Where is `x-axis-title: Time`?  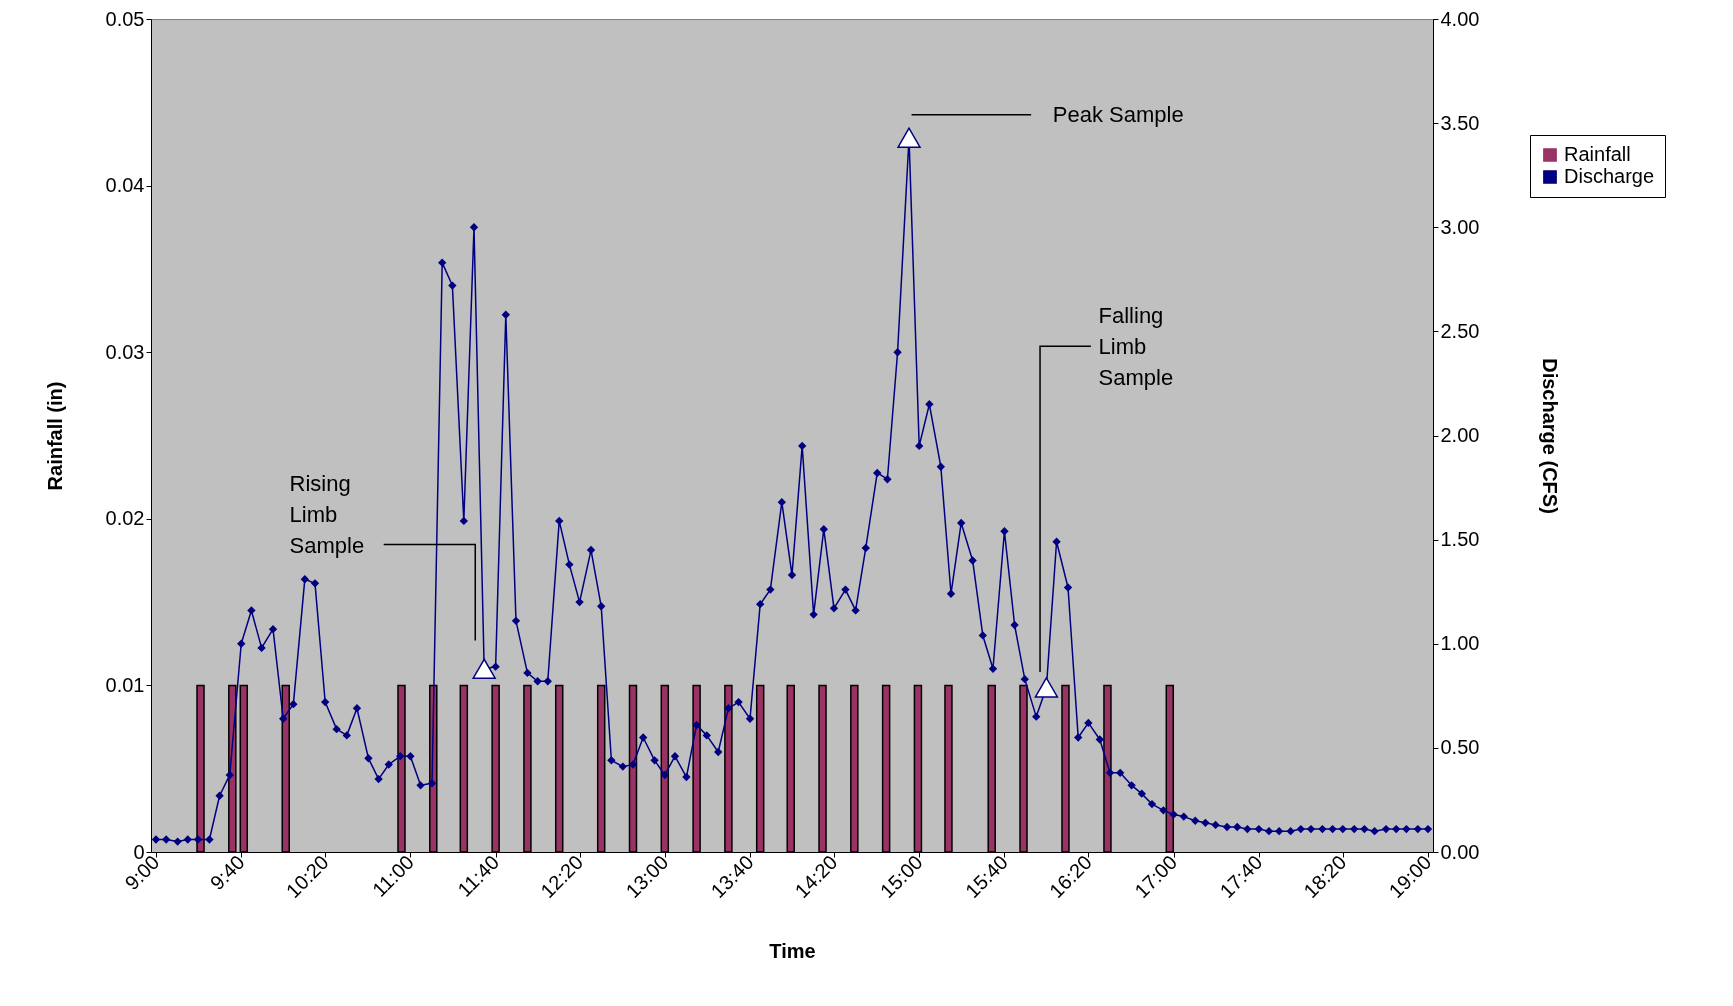 x-axis-title: Time is located at coordinates (792, 950).